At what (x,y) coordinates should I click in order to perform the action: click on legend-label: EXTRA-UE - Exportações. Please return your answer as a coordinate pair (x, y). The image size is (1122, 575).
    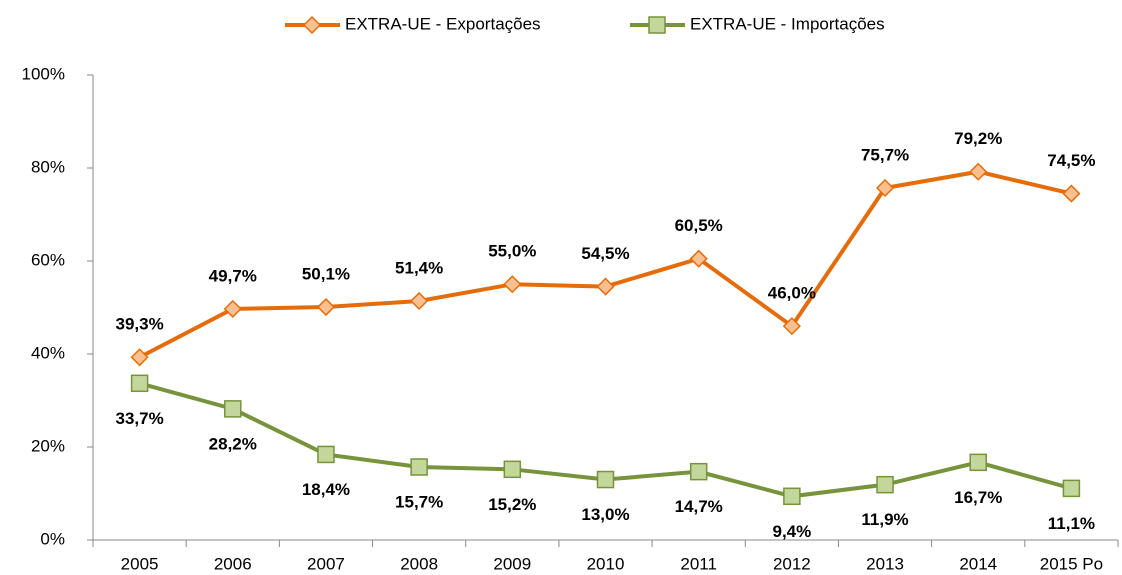
    Looking at the image, I should click on (443, 23).